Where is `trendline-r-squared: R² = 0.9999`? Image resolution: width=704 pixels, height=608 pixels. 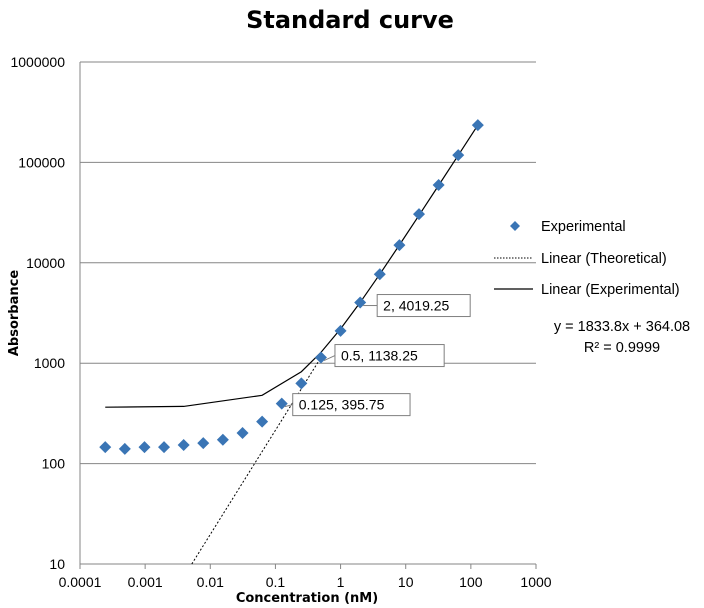
trendline-r-squared: R² = 0.9999 is located at coordinates (622, 348).